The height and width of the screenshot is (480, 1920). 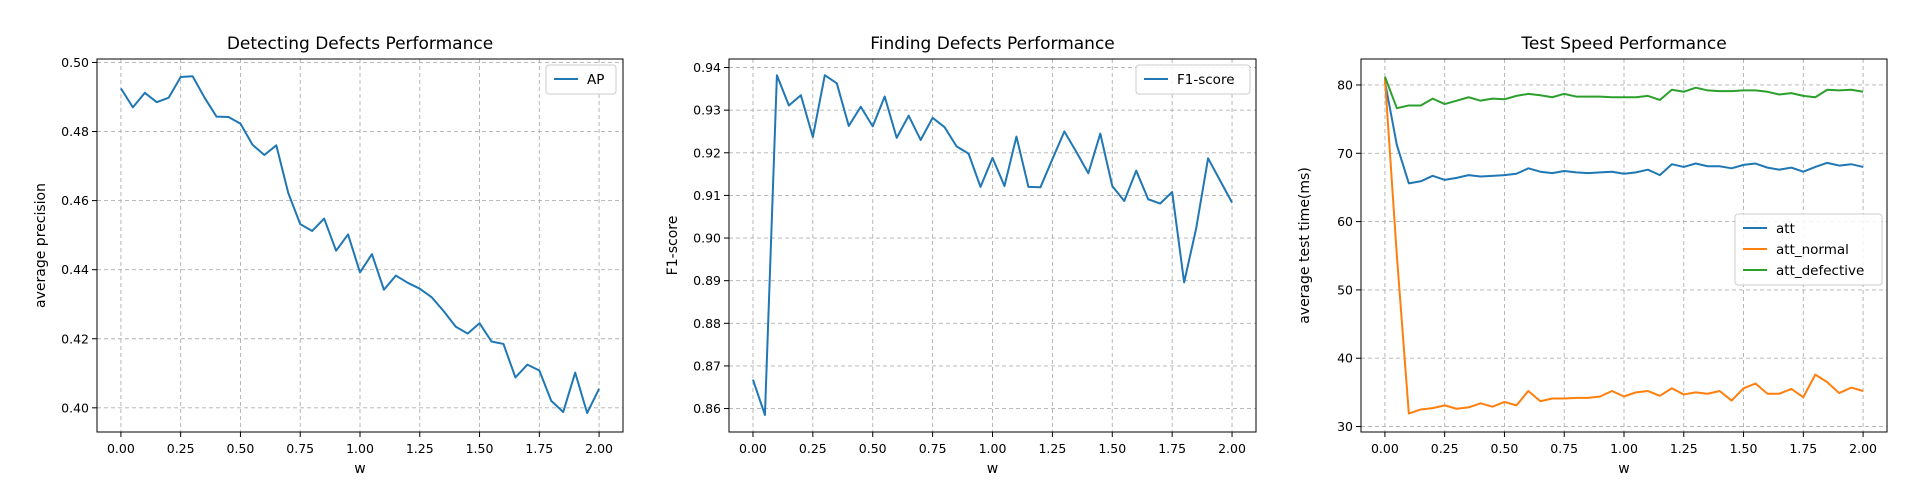 What do you see at coordinates (1206, 80) in the screenshot?
I see `legend-label: F1-score` at bounding box center [1206, 80].